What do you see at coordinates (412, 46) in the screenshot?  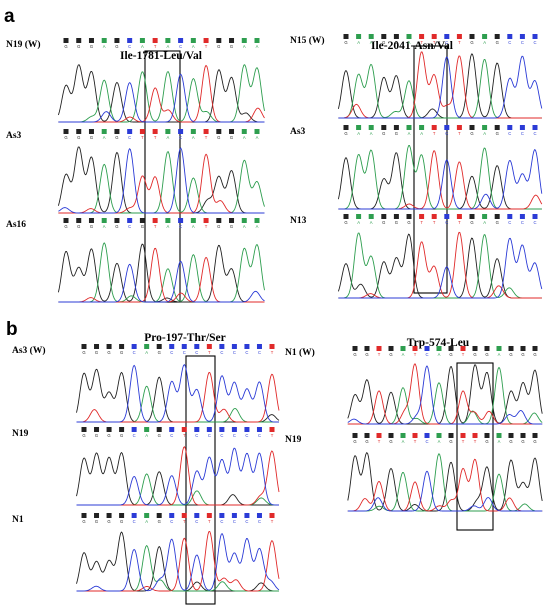 I see `panel-title: Ile-2041-Asn/Val` at bounding box center [412, 46].